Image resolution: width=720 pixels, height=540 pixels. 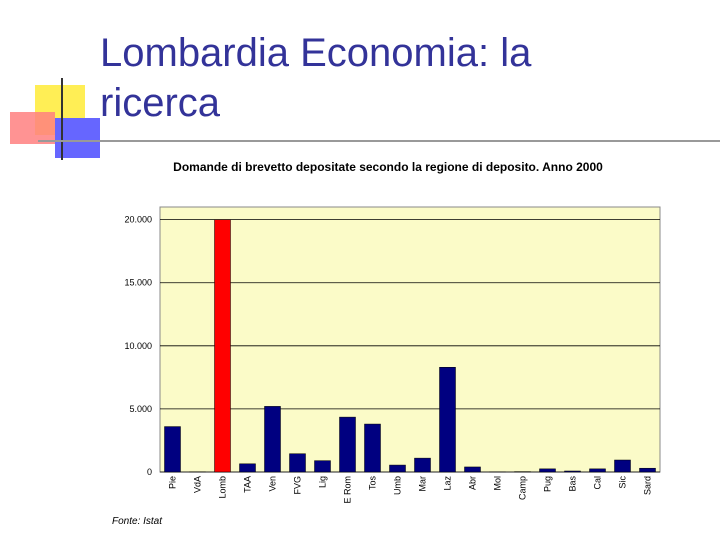 I want to click on x-tick-label: Sard, so click(x=648, y=485).